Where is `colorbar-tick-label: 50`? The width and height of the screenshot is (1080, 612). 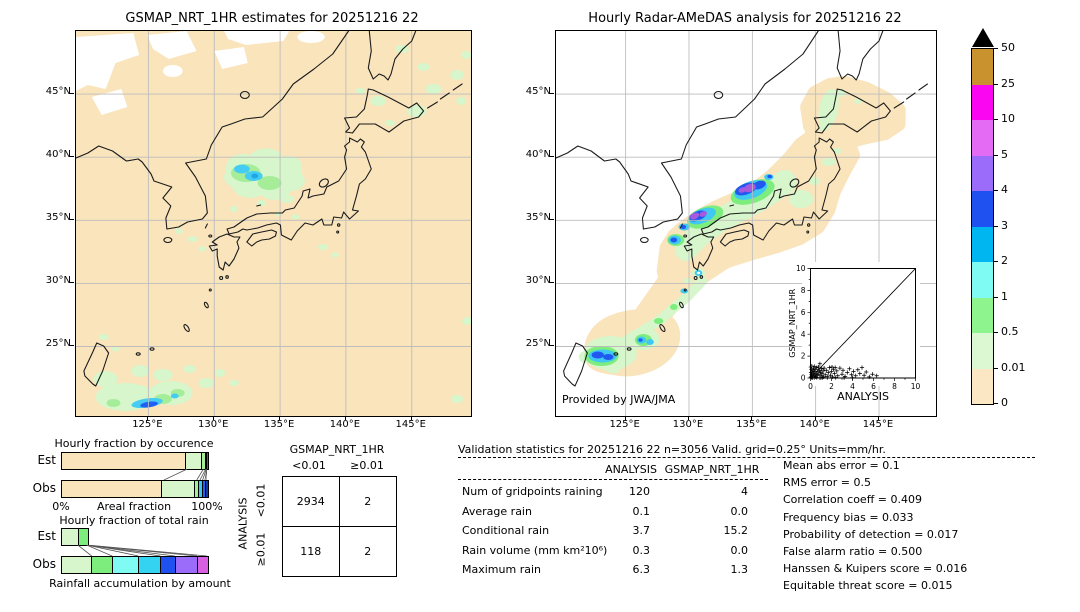
colorbar-tick-label: 50 is located at coordinates (1008, 47).